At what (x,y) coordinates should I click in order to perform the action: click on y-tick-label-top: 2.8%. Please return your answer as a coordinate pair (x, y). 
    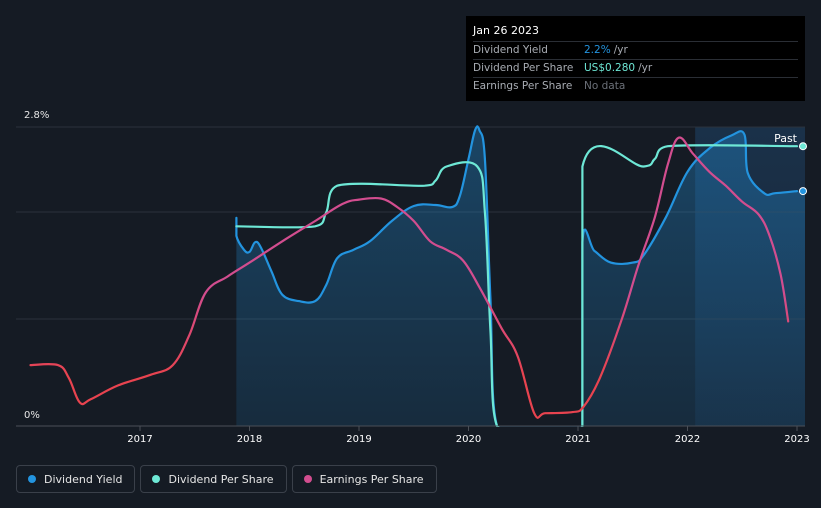
    Looking at the image, I should click on (36, 115).